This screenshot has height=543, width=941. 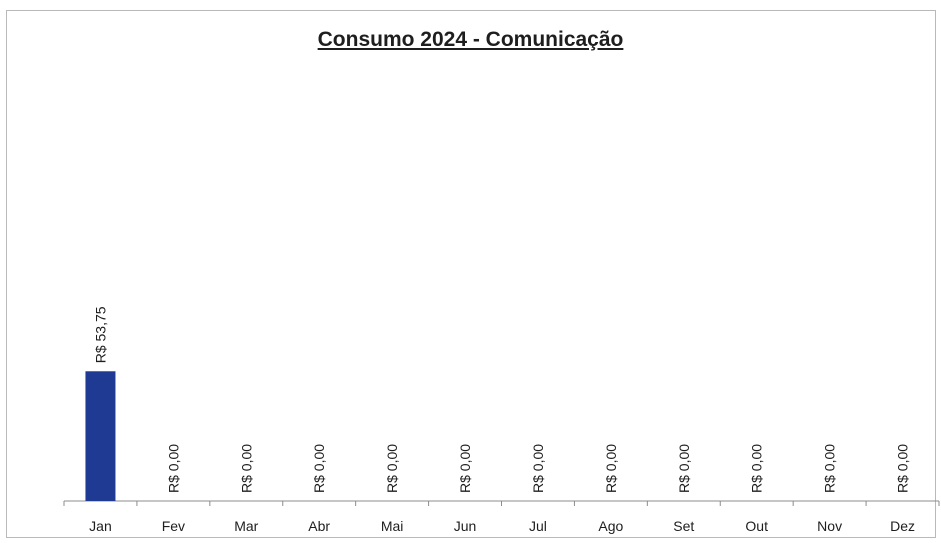 What do you see at coordinates (757, 468) in the screenshot?
I see `data-label-out: R$ 0,00` at bounding box center [757, 468].